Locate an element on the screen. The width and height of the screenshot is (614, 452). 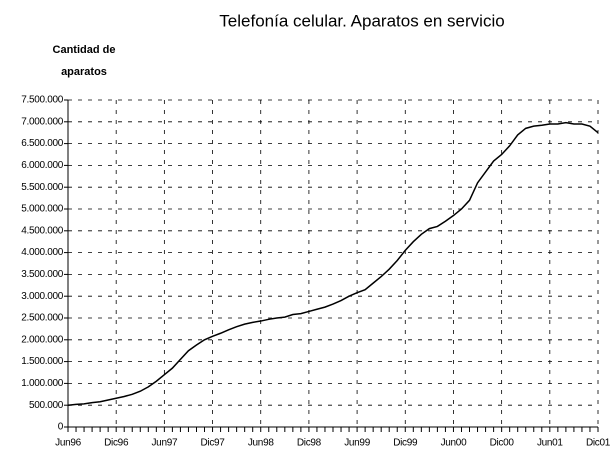
y-tick-label: 3.500.000 is located at coordinates (42, 274).